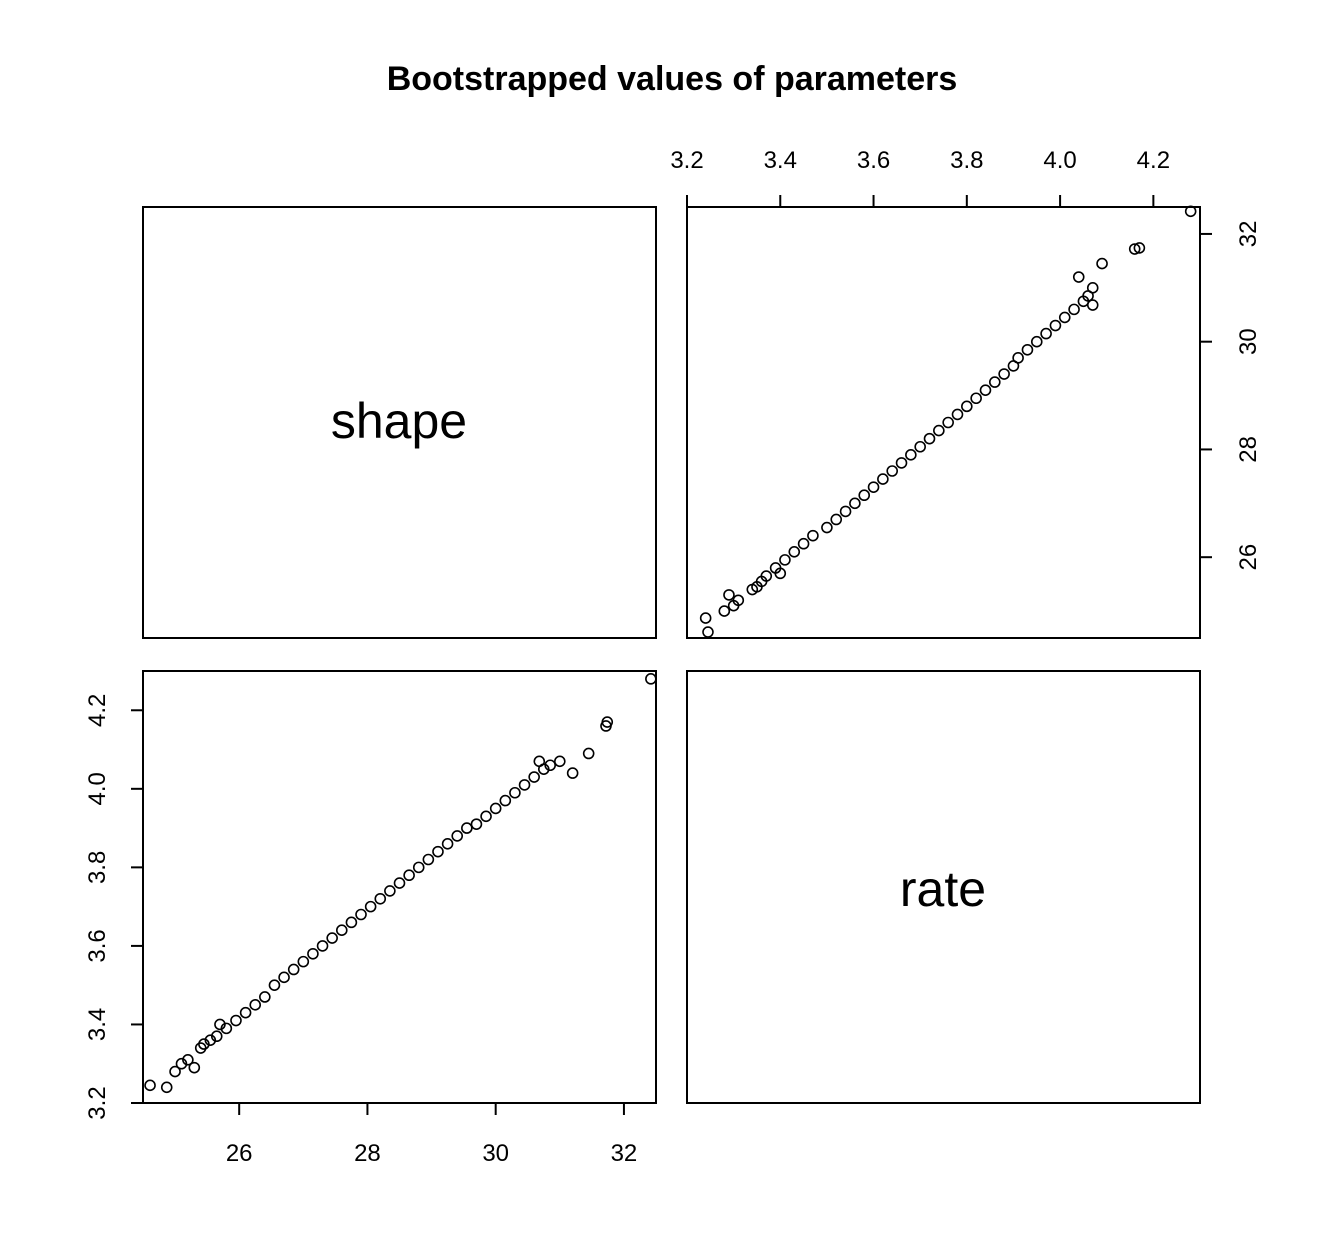 The height and width of the screenshot is (1248, 1344). Describe the element at coordinates (1248, 341) in the screenshot. I see `y-tick-label-right: 30` at that location.